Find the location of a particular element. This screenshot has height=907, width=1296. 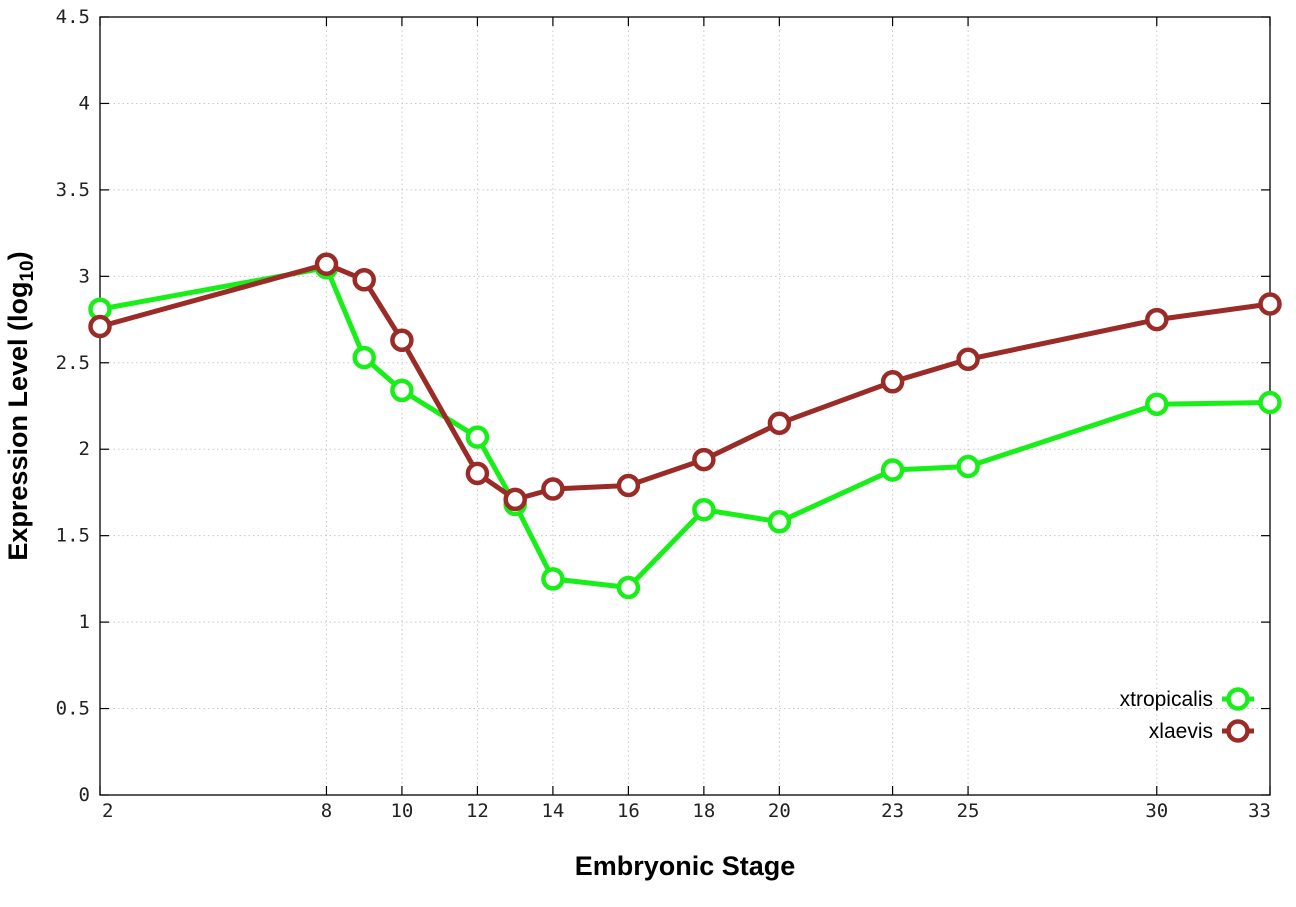

x-tick-label: 16 is located at coordinates (628, 811).